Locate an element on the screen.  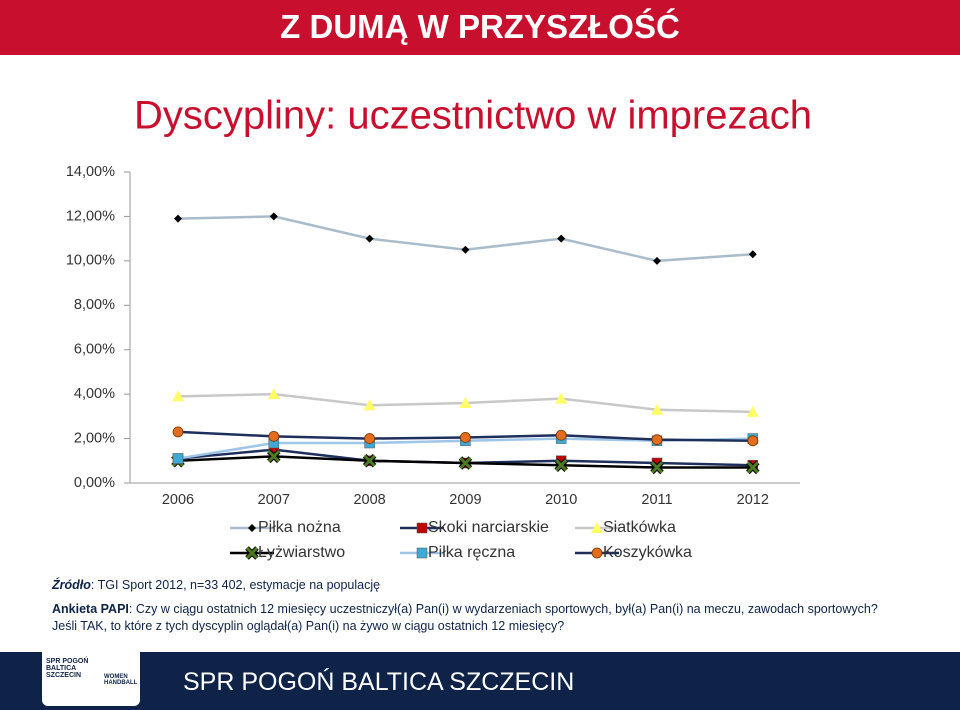
x-tick-label: 2012 is located at coordinates (753, 500).